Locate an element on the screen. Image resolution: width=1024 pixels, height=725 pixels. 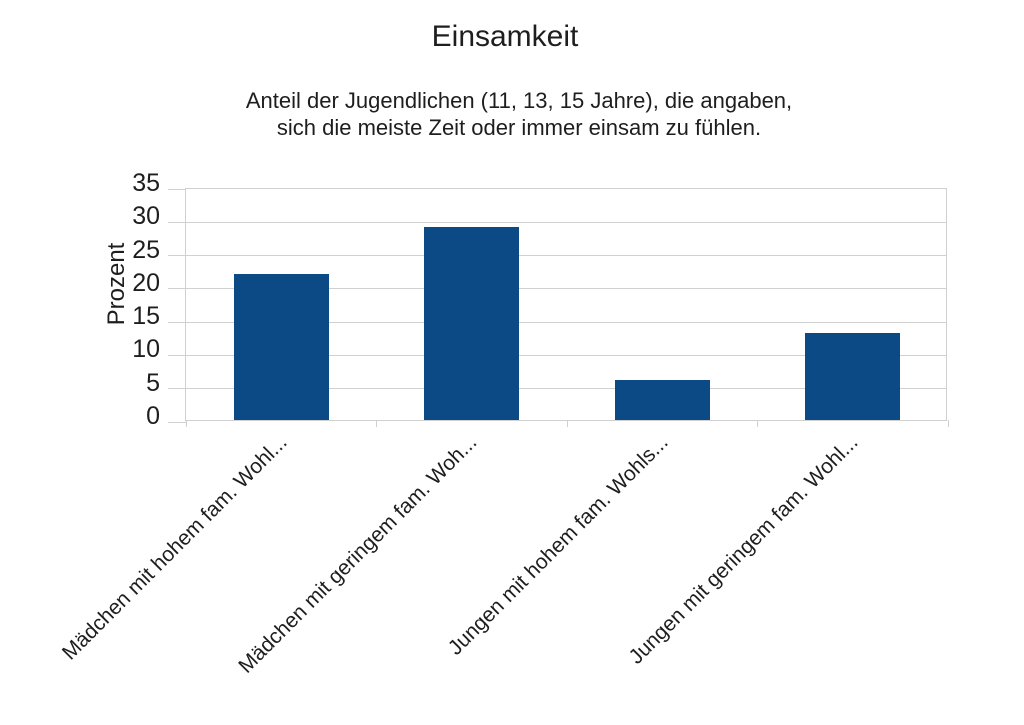
y-tick-label: 10 is located at coordinates (146, 349).